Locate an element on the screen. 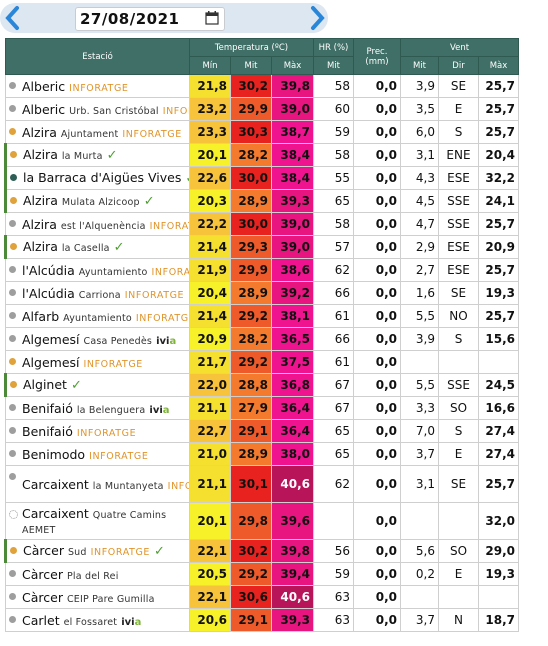 This screenshot has height=646, width=548. temp-mit-cell: 29,9 is located at coordinates (251, 270).